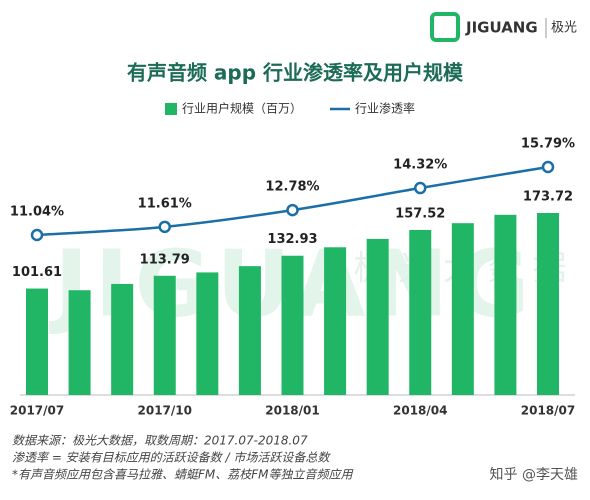 This screenshot has width=590, height=500. Describe the element at coordinates (548, 411) in the screenshot. I see `x-tick-label: 2018/07` at that location.